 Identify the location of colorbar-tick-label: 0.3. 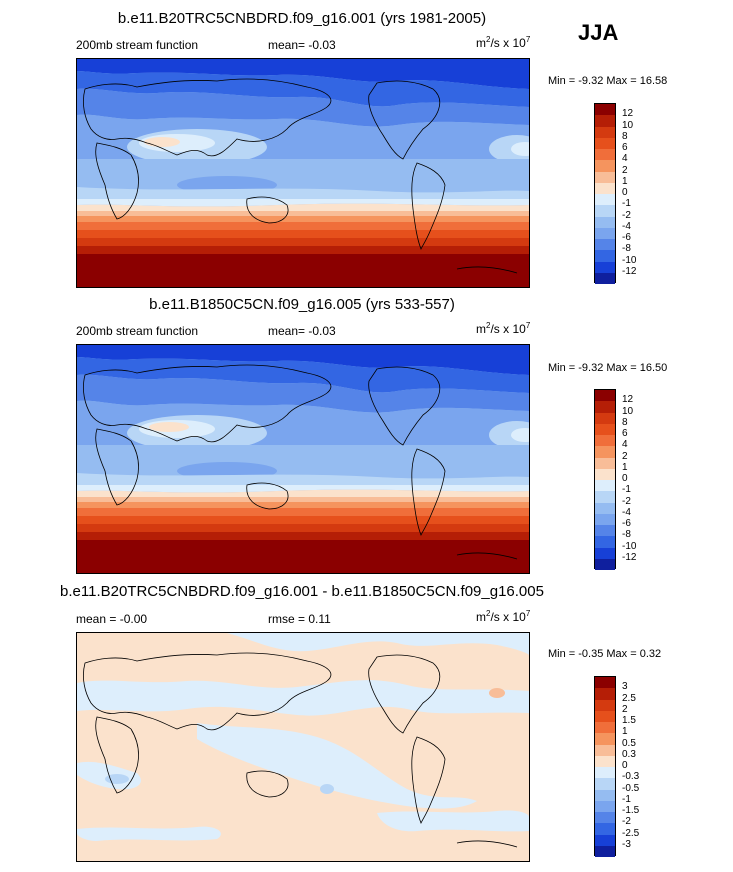
(629, 754).